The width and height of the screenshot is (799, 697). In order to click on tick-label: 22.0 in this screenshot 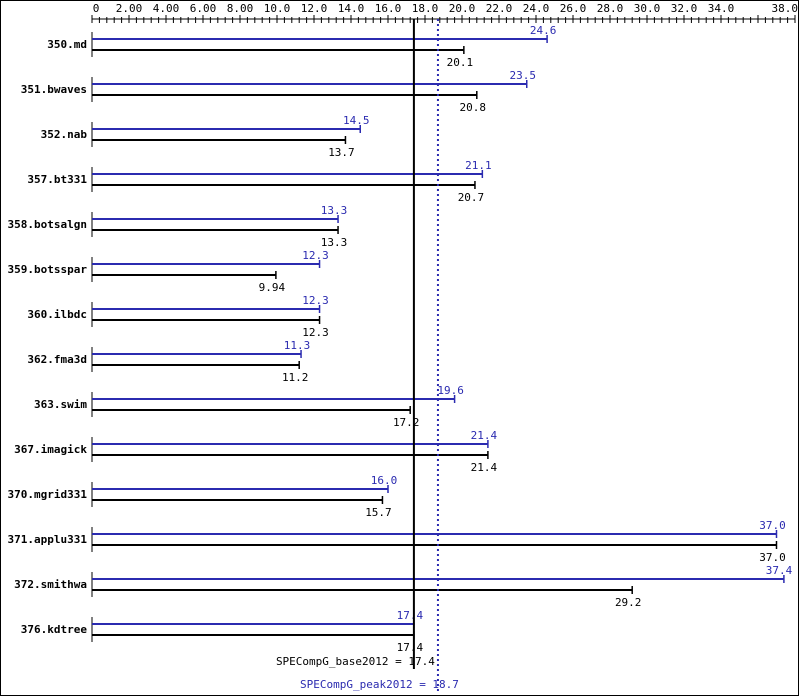, I will do `click(499, 8)`.